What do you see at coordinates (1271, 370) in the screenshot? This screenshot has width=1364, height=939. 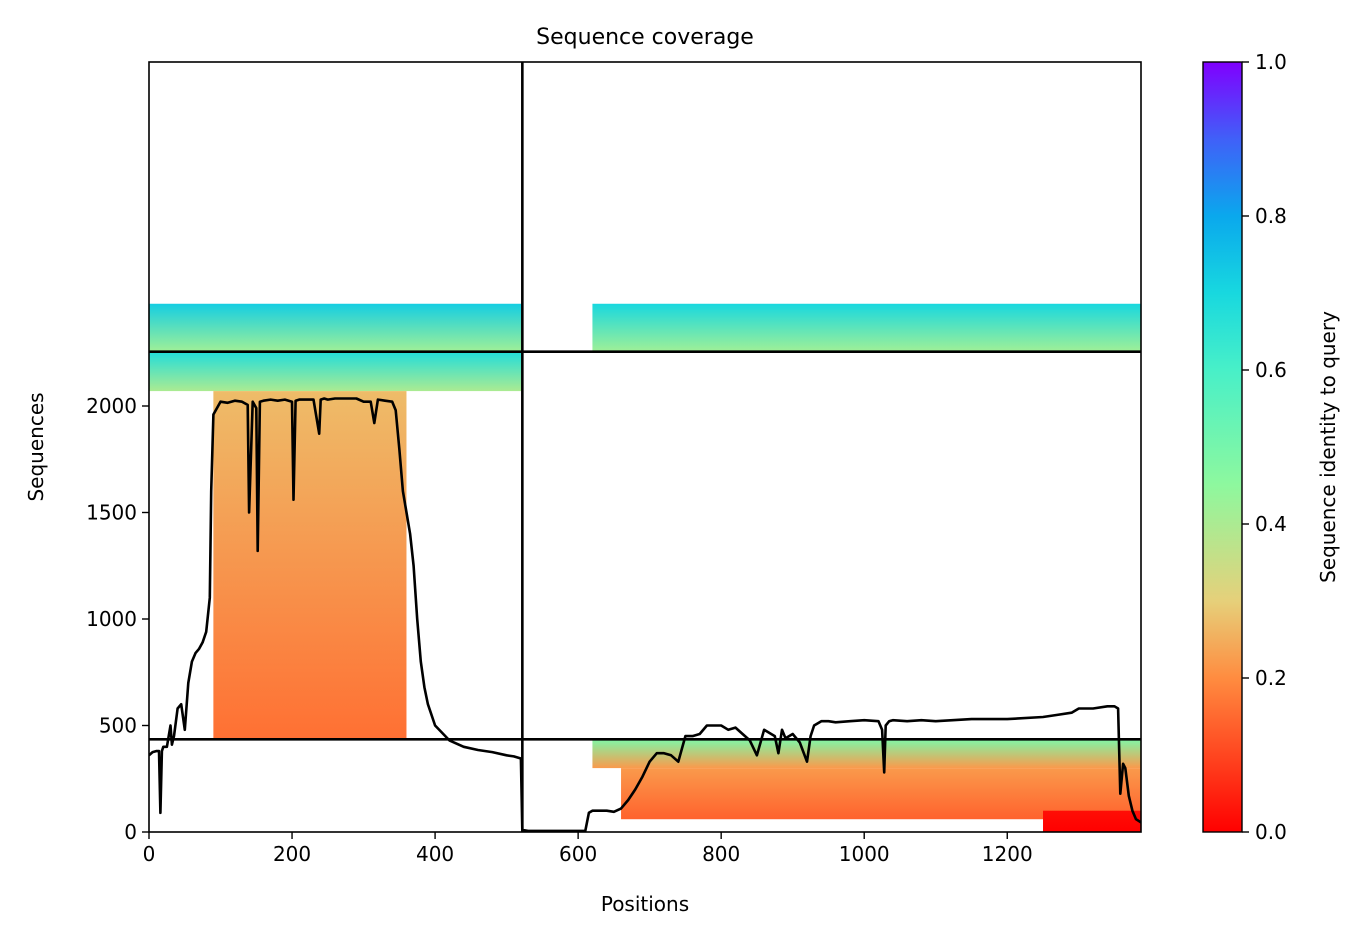 I see `colorbar-tick-label: 0.6` at bounding box center [1271, 370].